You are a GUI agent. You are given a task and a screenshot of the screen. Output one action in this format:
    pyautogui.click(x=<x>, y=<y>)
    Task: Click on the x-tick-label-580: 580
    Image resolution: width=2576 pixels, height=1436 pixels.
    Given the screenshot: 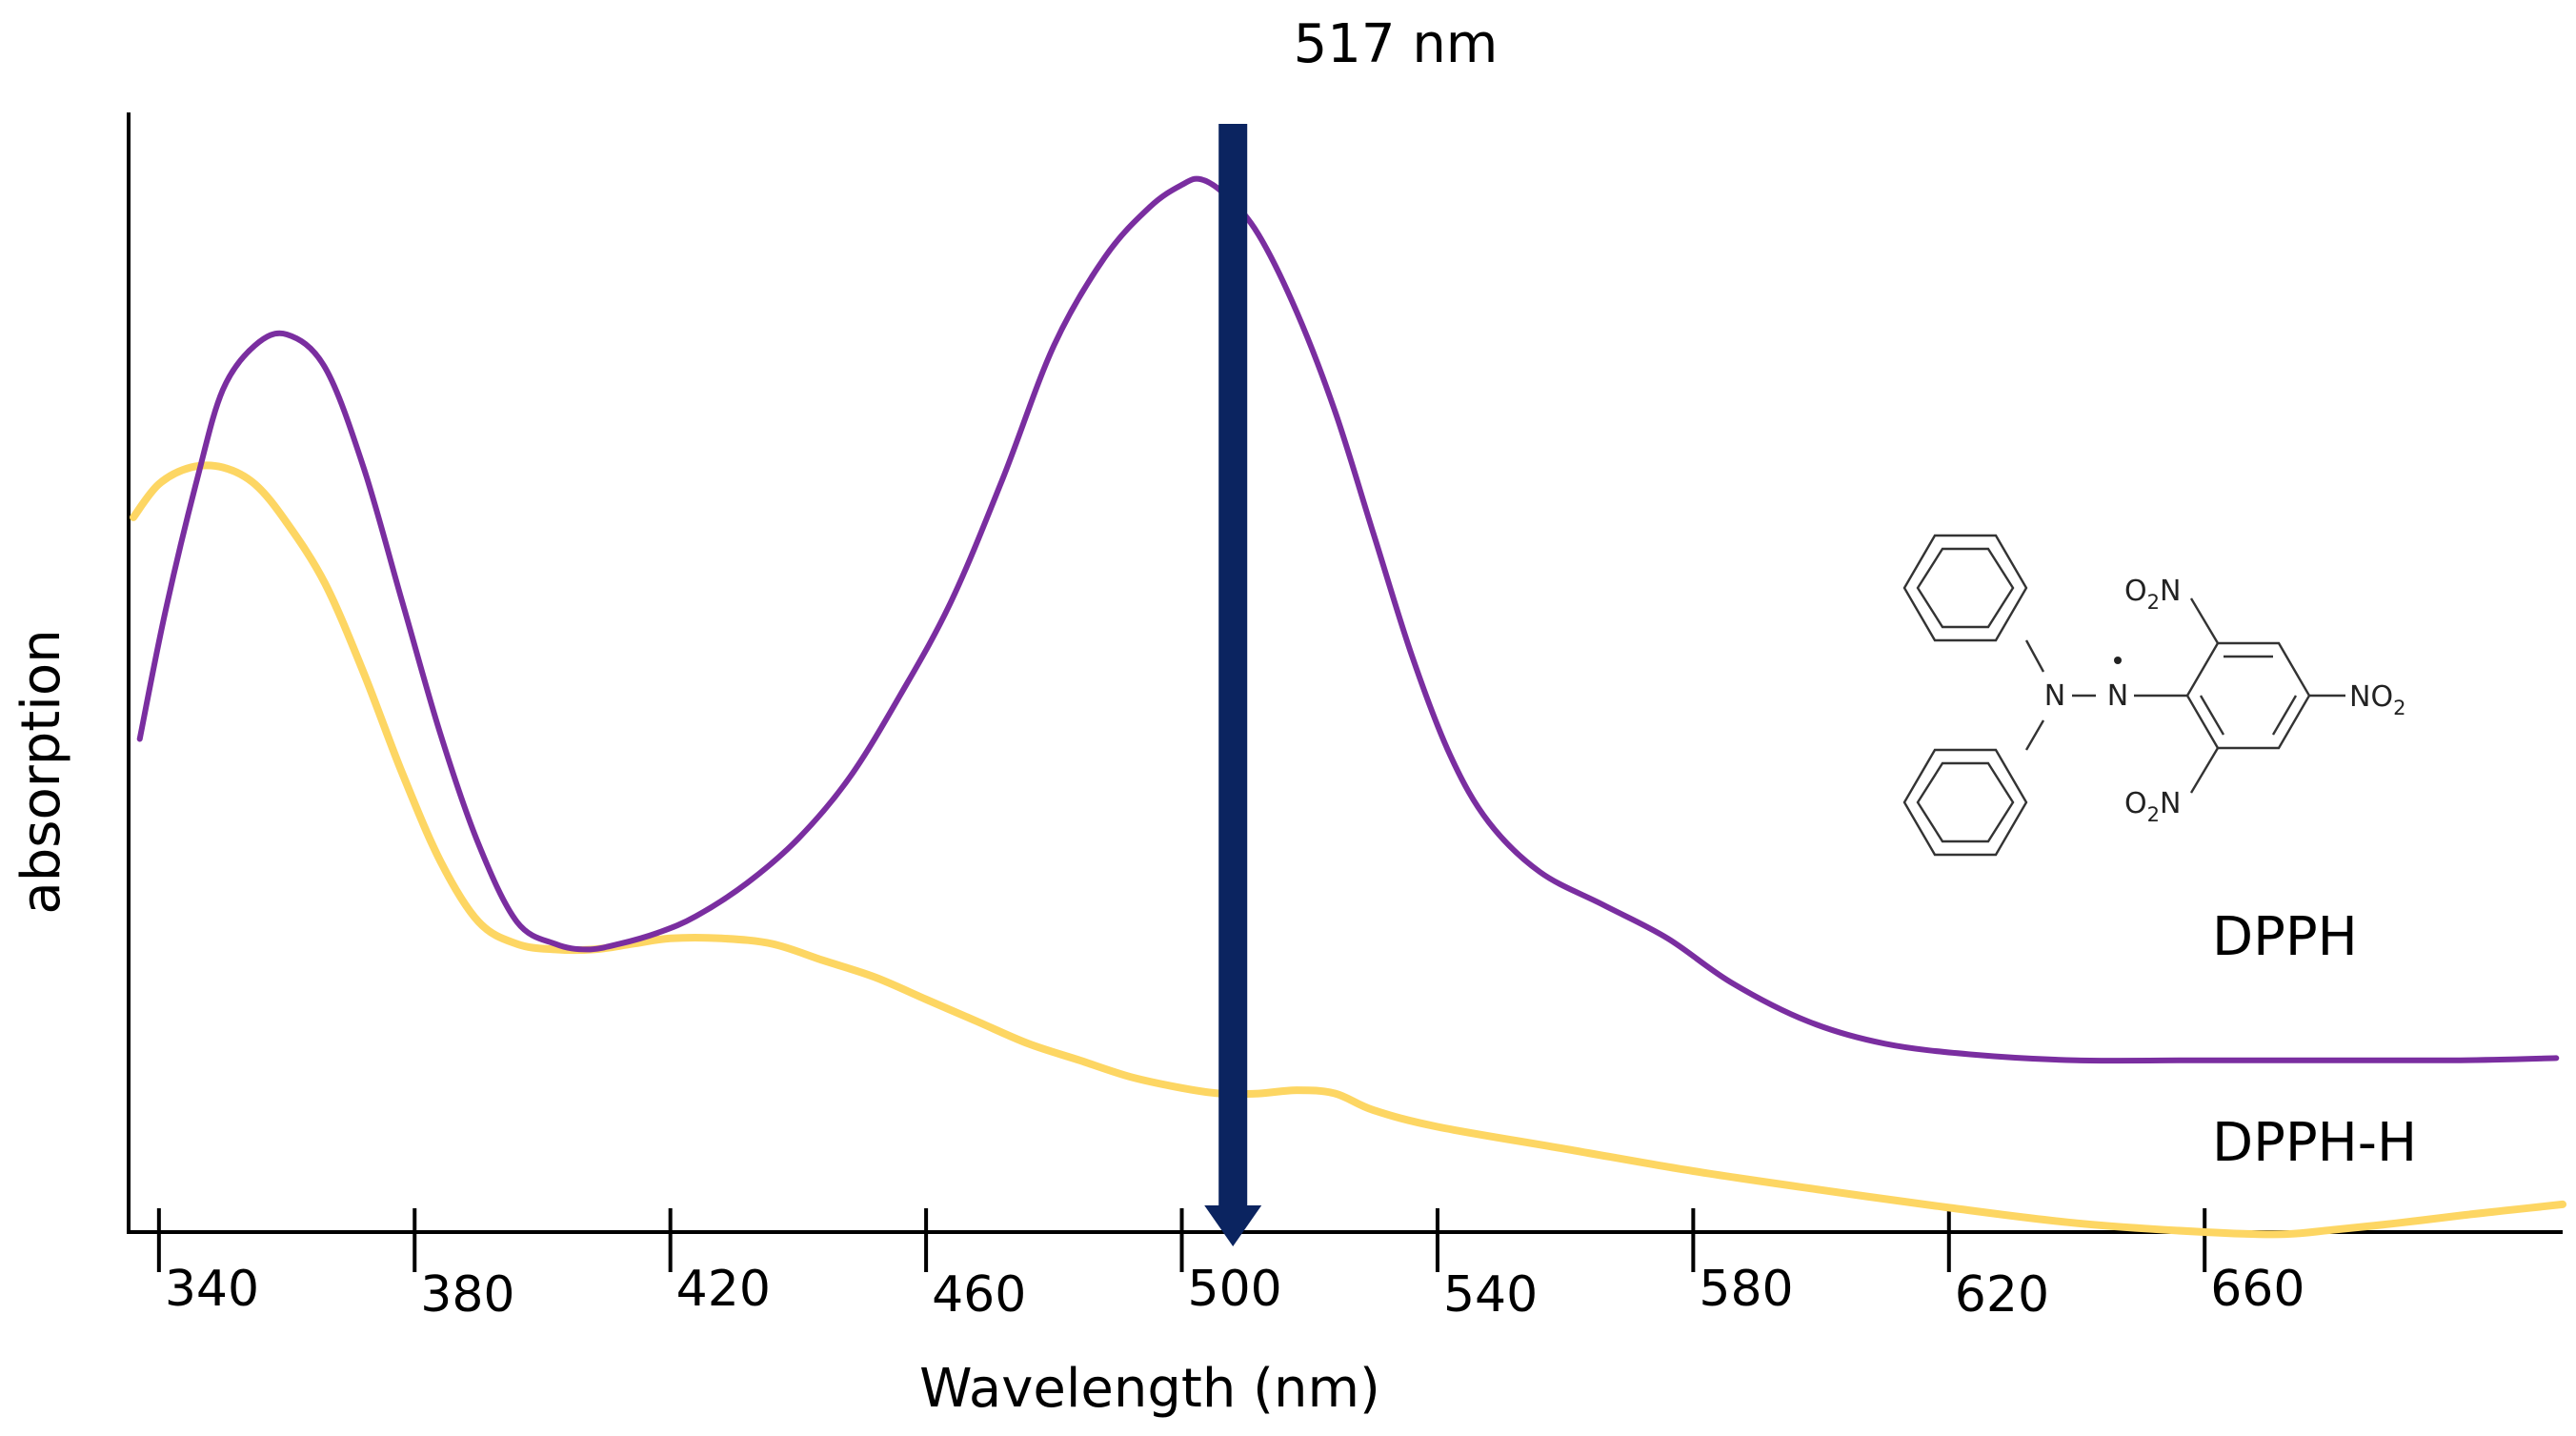 What is the action you would take?
    pyautogui.click(x=1746, y=1289)
    